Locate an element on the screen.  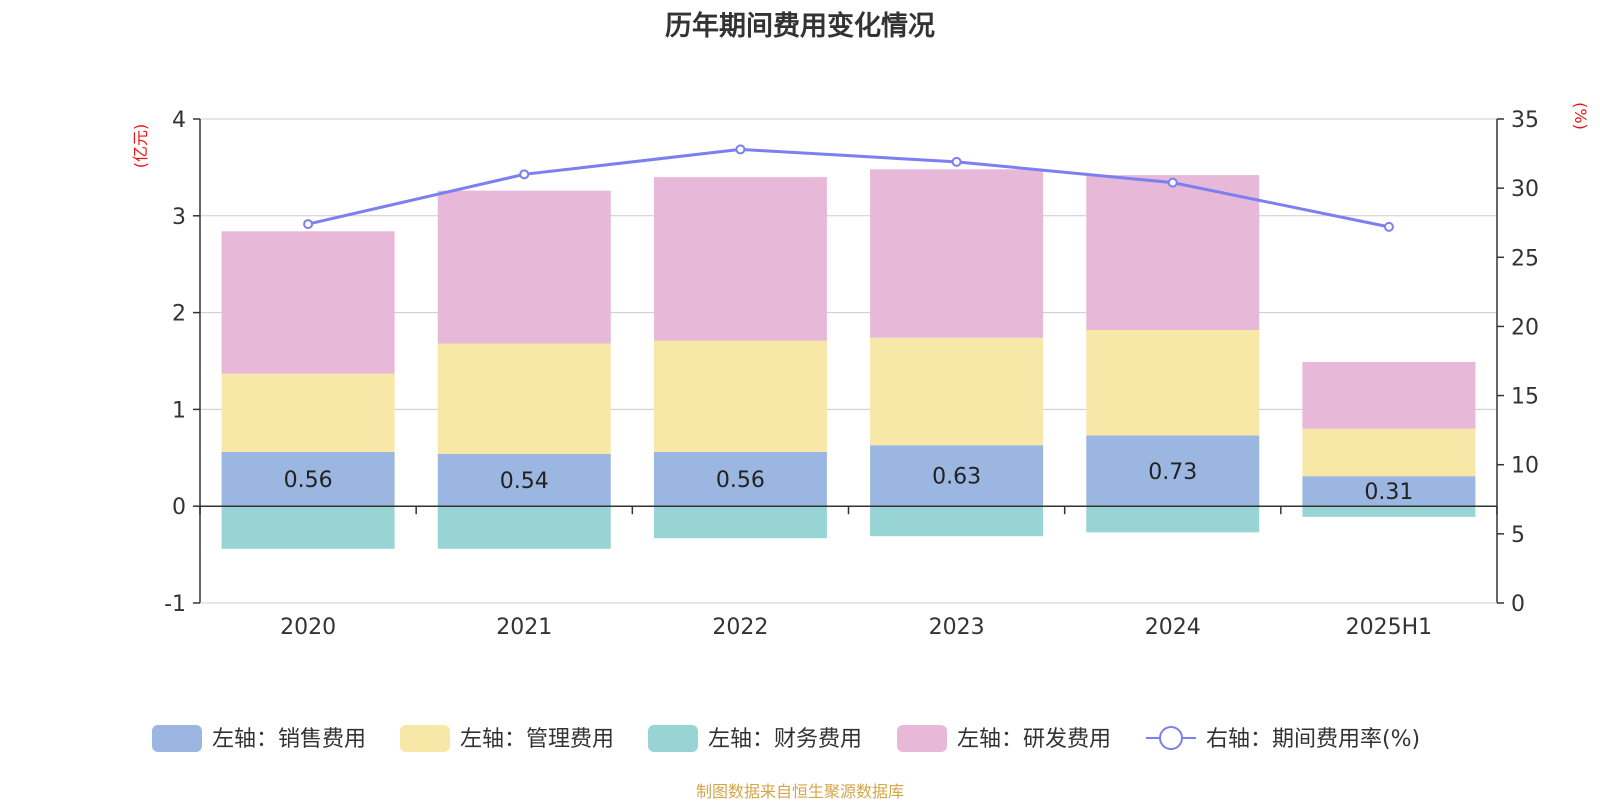
x-axis-category-label: 2022 is located at coordinates (740, 627).